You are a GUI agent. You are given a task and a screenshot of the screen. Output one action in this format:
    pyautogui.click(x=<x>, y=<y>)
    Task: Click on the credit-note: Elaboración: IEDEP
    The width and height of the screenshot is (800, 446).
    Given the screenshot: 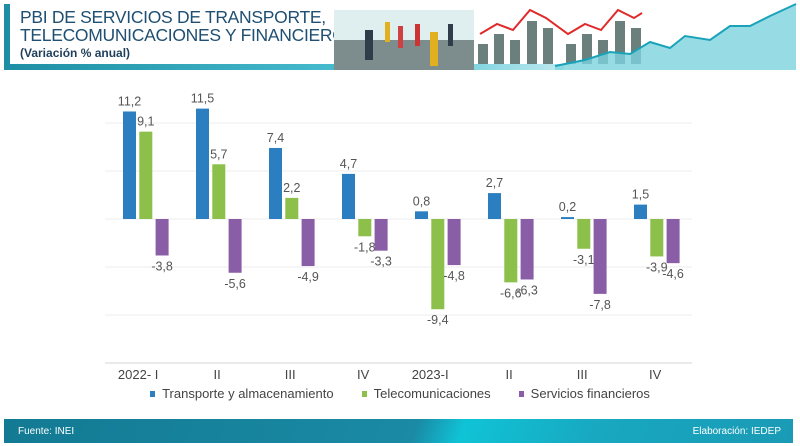 What is the action you would take?
    pyautogui.click(x=736, y=431)
    